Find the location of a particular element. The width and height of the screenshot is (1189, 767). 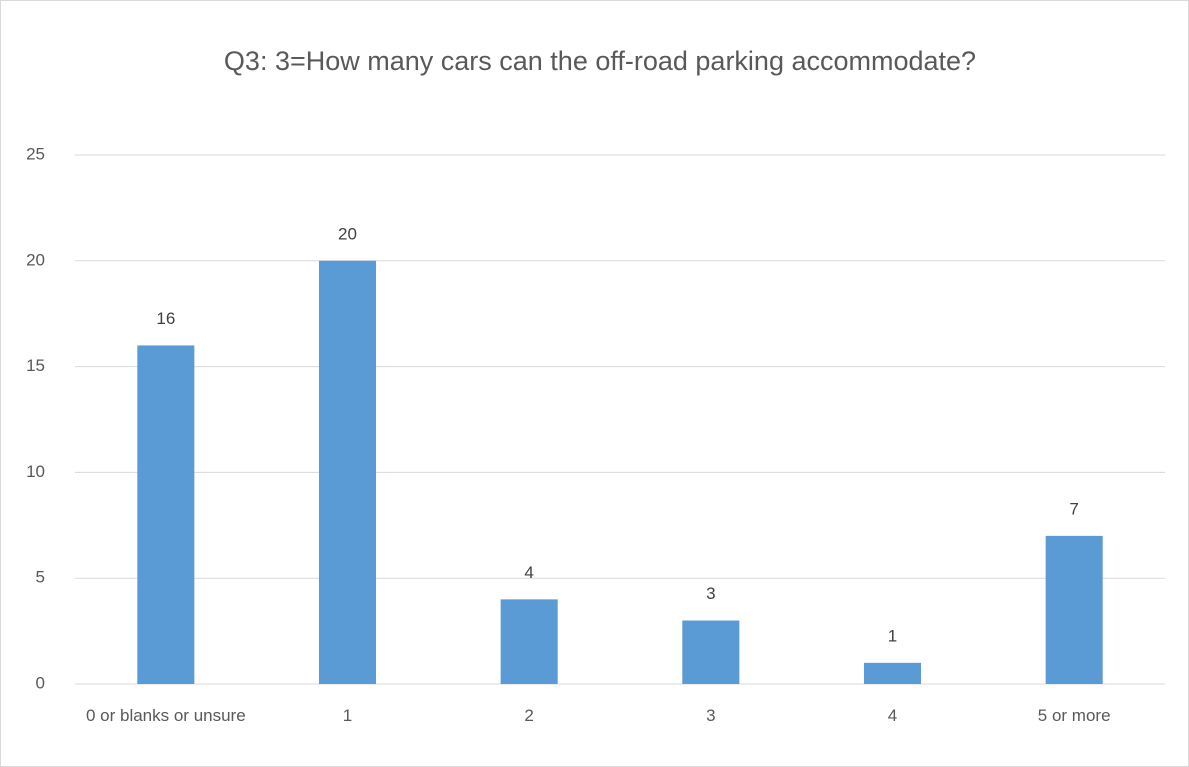

y-tick-label: 0 is located at coordinates (40, 682).